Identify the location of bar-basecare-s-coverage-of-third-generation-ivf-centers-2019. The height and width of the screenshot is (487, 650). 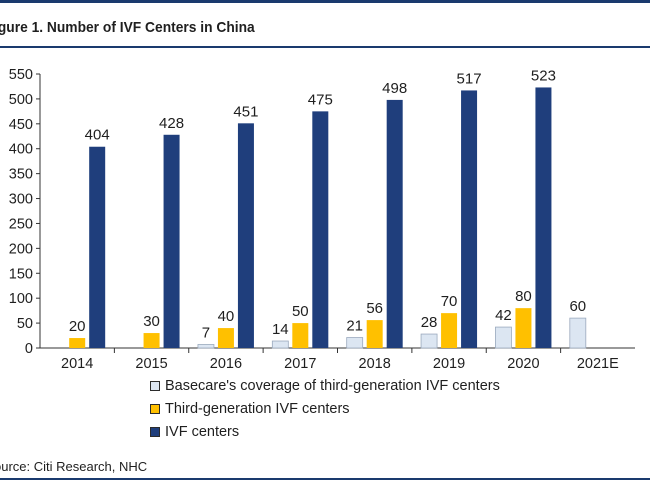
(429, 341).